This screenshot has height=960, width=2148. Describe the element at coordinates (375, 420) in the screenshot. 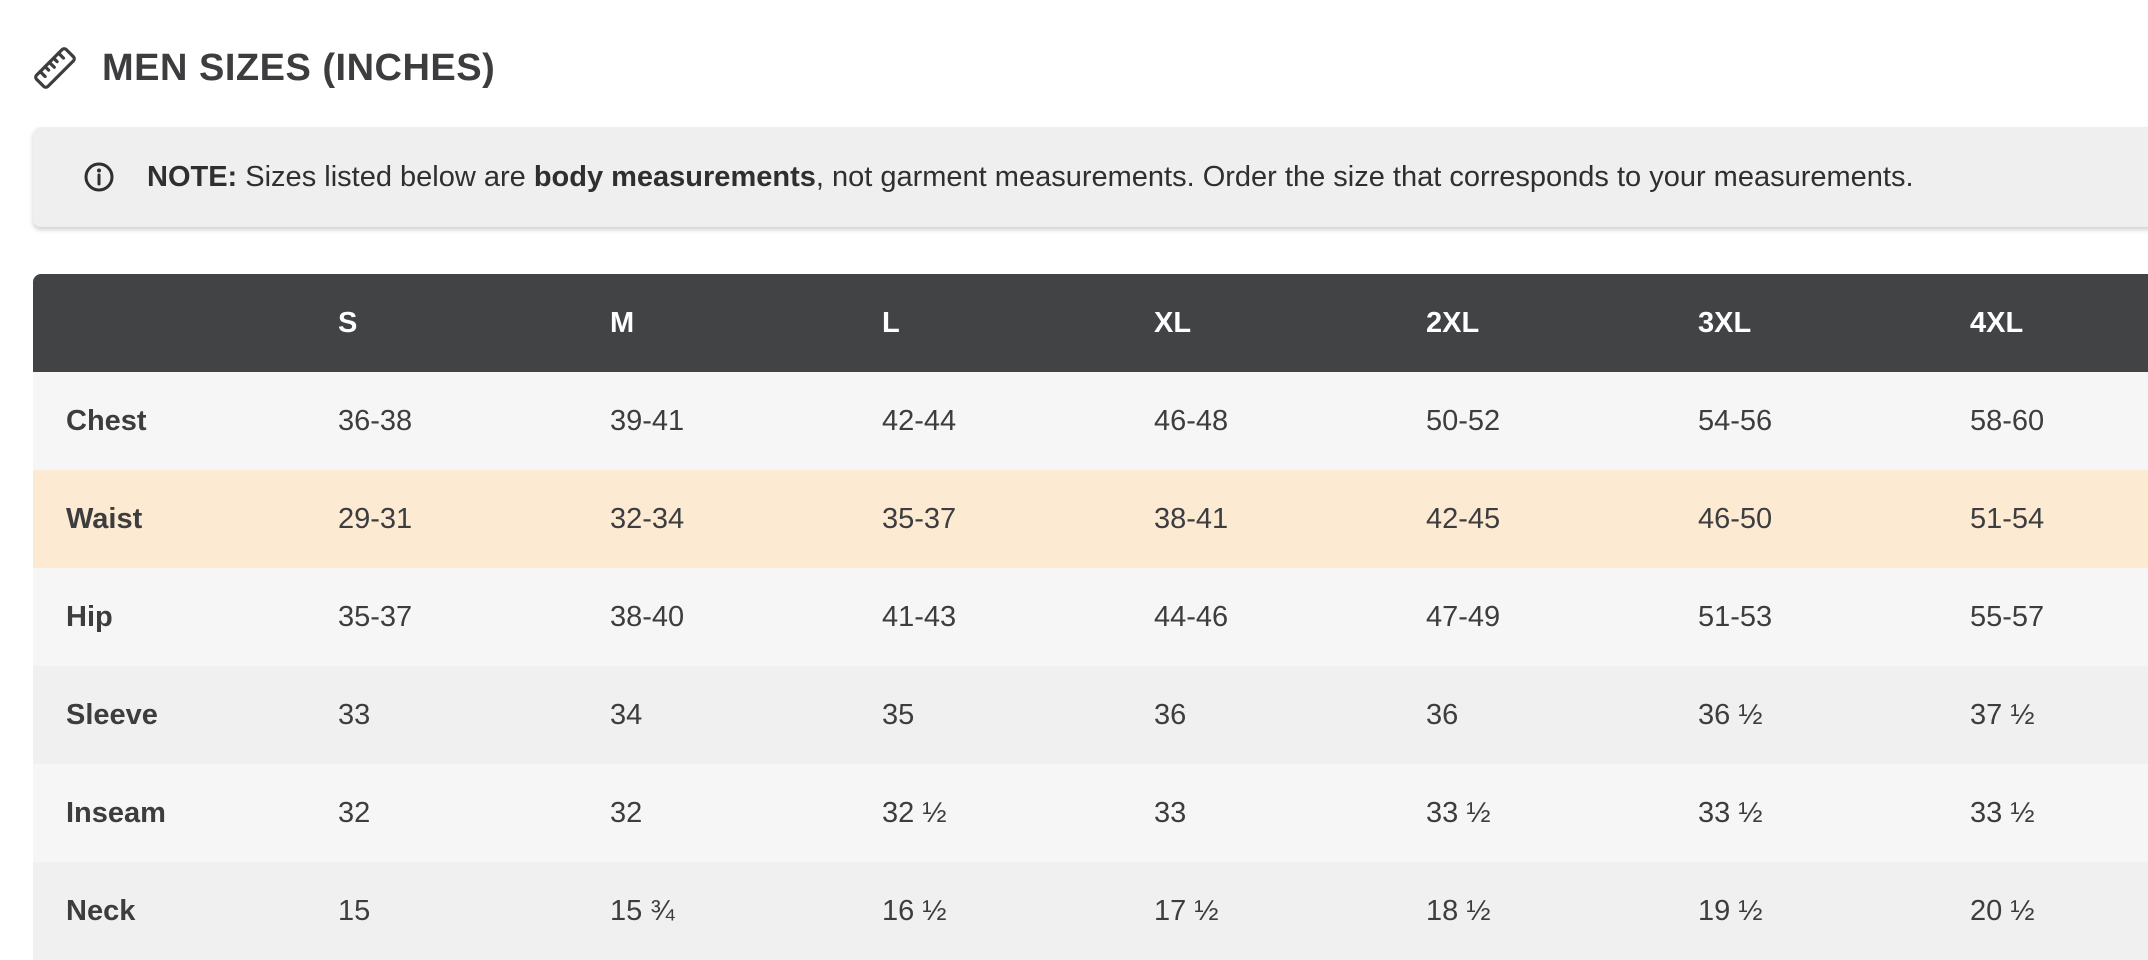

I see `table-cell: 36-38` at that location.